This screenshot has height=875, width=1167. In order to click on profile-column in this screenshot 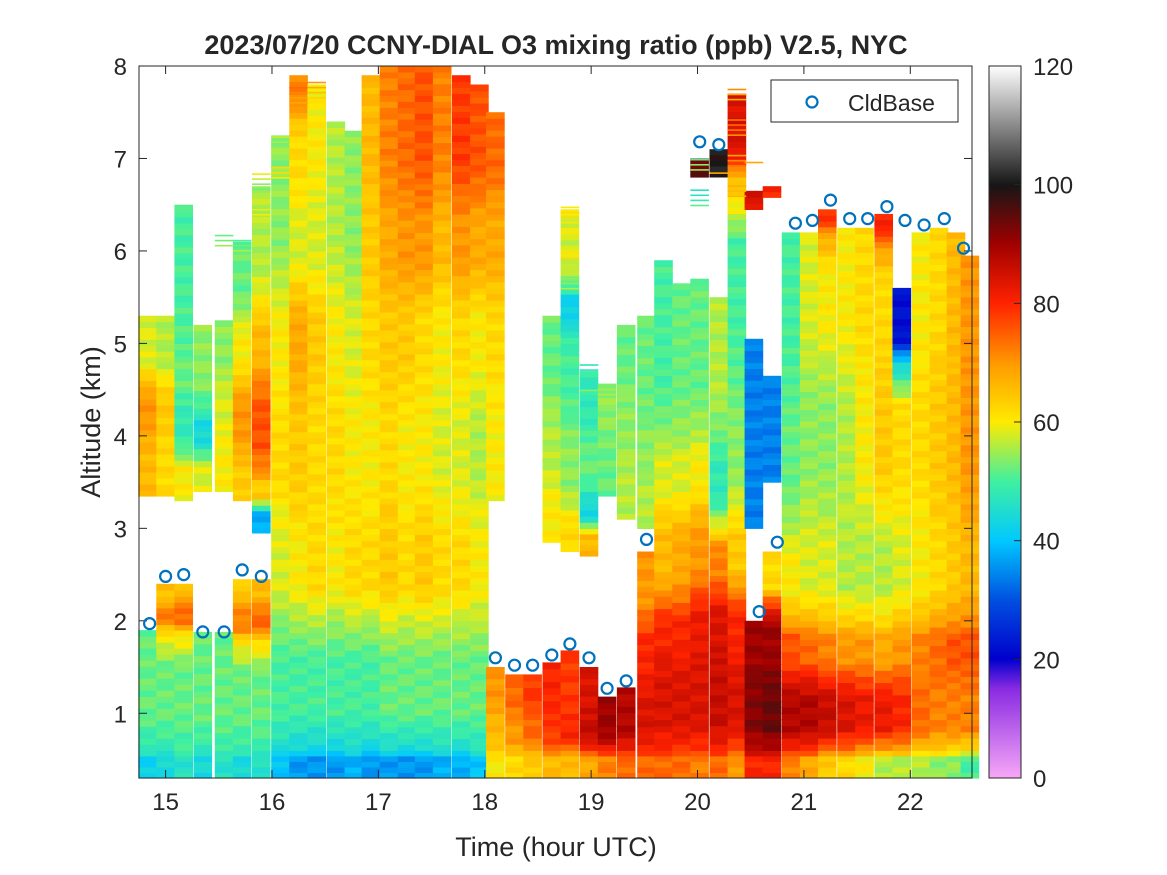, I will do `click(479, 431)`.